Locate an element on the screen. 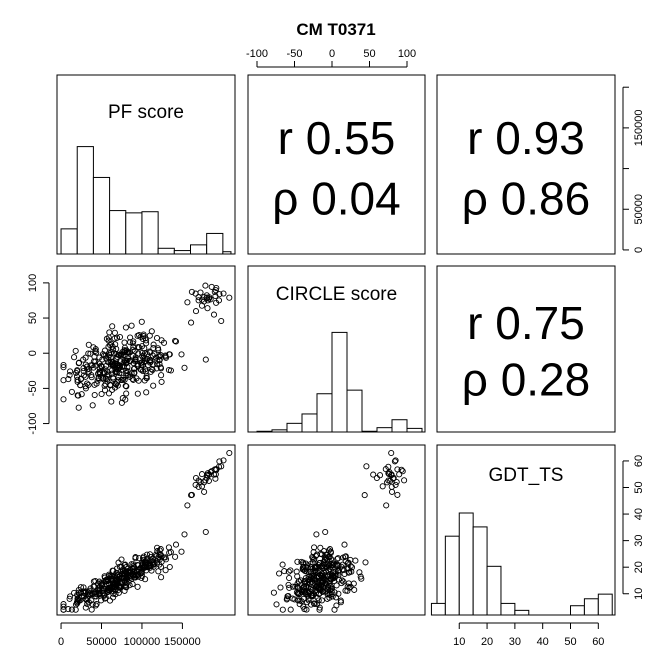  correlation-rho-label: ρ 0.04 is located at coordinates (336, 199).